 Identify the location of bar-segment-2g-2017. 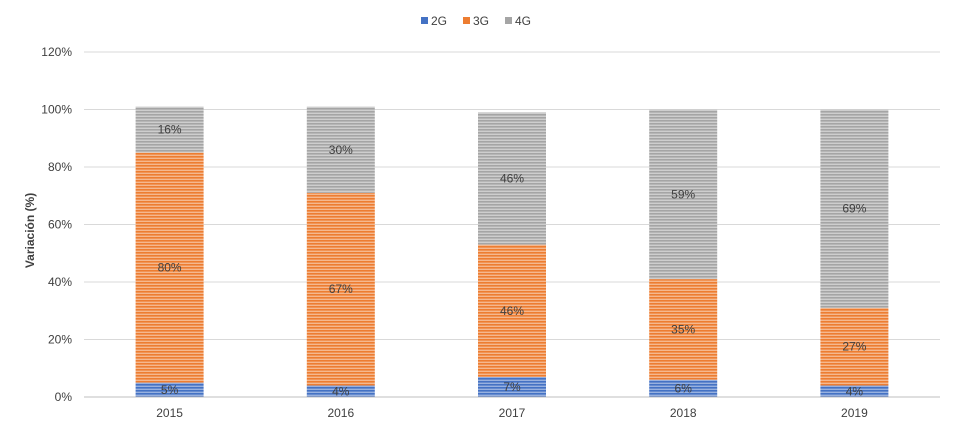
(512, 386).